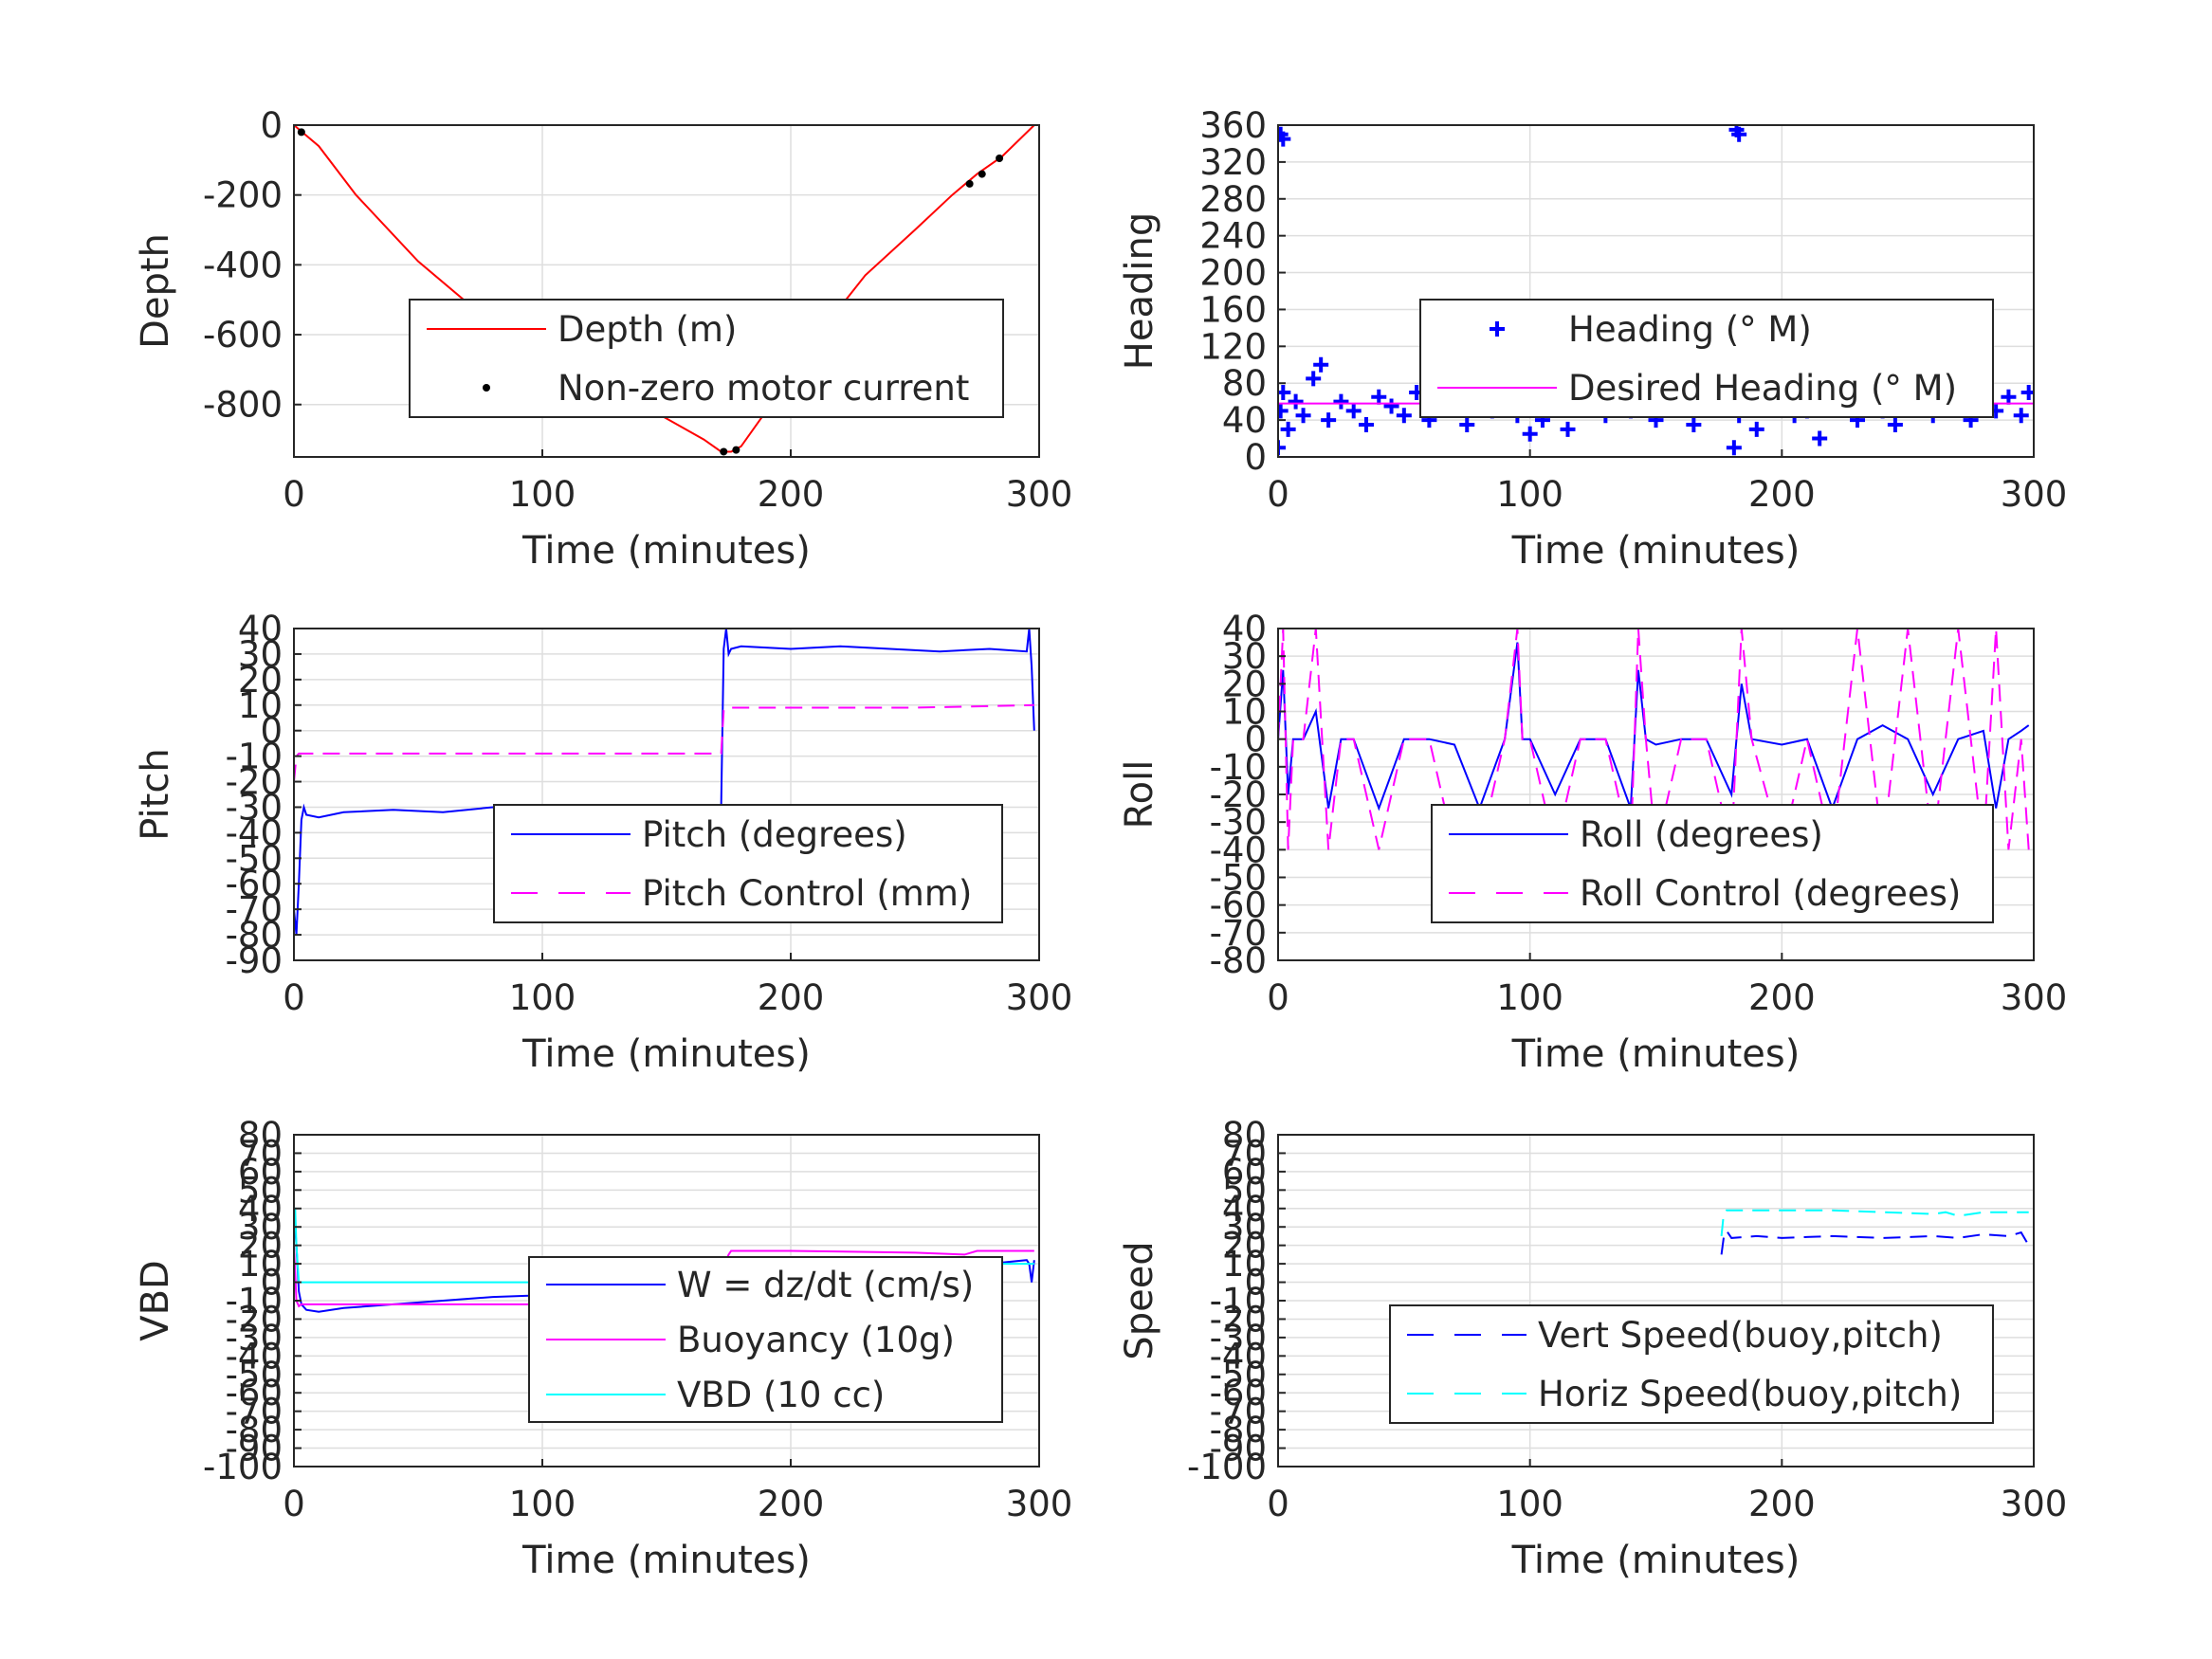 The height and width of the screenshot is (1659, 2212). I want to click on y-tick-label: -800, so click(243, 405).